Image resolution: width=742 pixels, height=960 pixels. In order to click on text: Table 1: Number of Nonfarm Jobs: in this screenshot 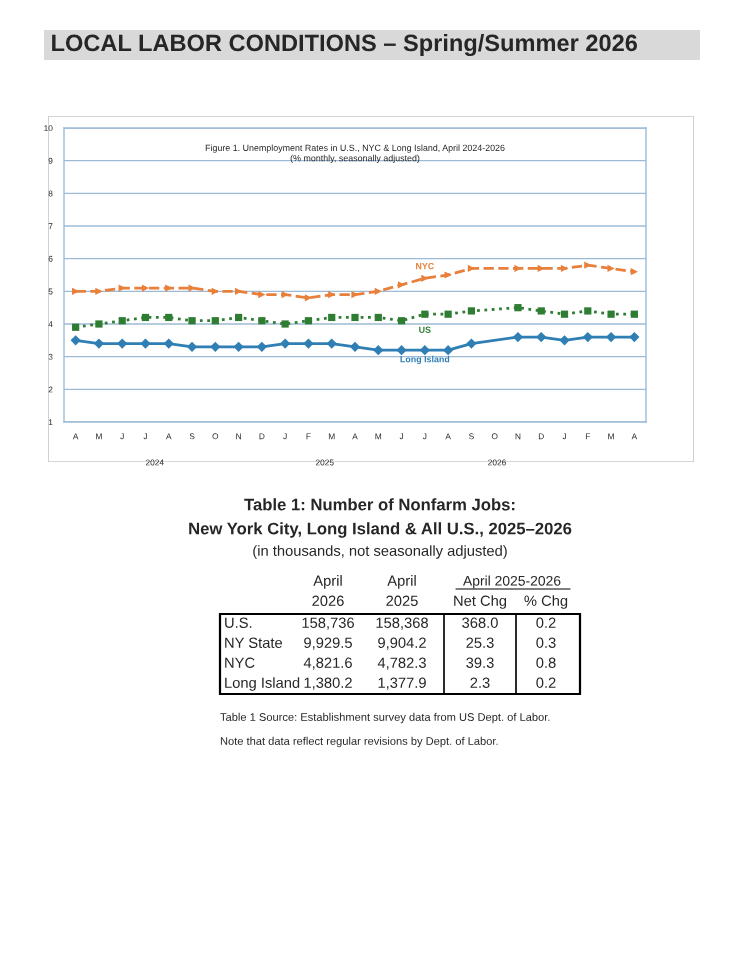, I will do `click(379, 504)`.